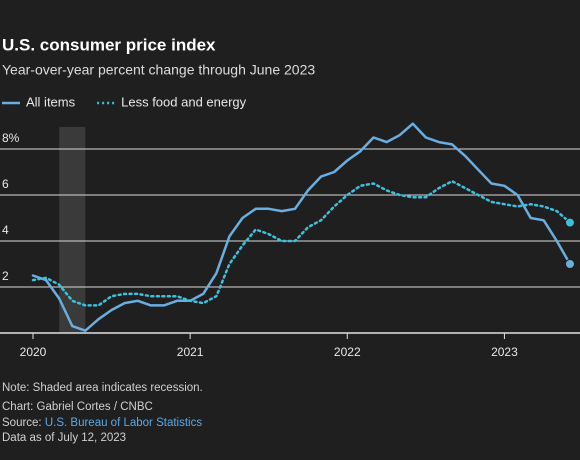 Image resolution: width=580 pixels, height=460 pixels. What do you see at coordinates (347, 352) in the screenshot?
I see `x-tick-label: 2022` at bounding box center [347, 352].